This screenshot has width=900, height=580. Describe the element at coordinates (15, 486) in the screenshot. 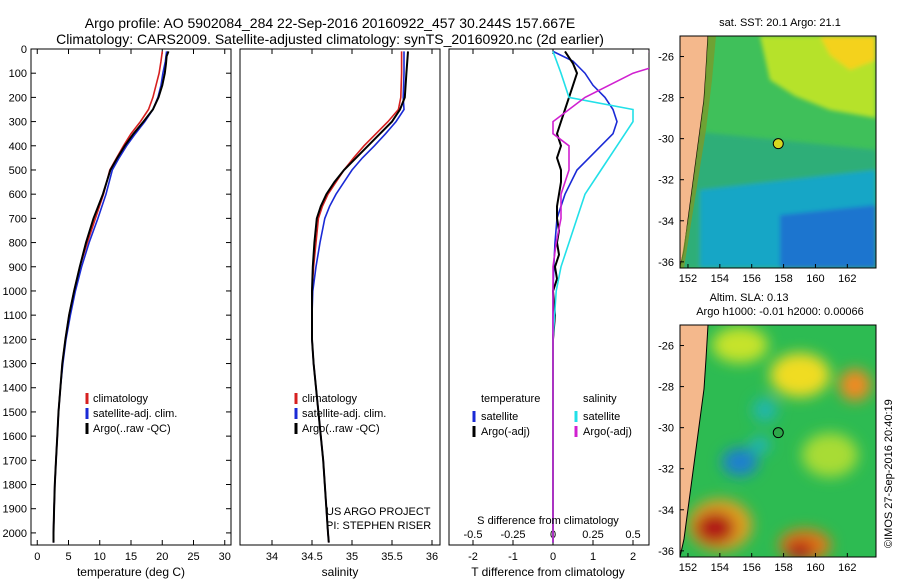

I see `depth-tick-label: 1800` at that location.